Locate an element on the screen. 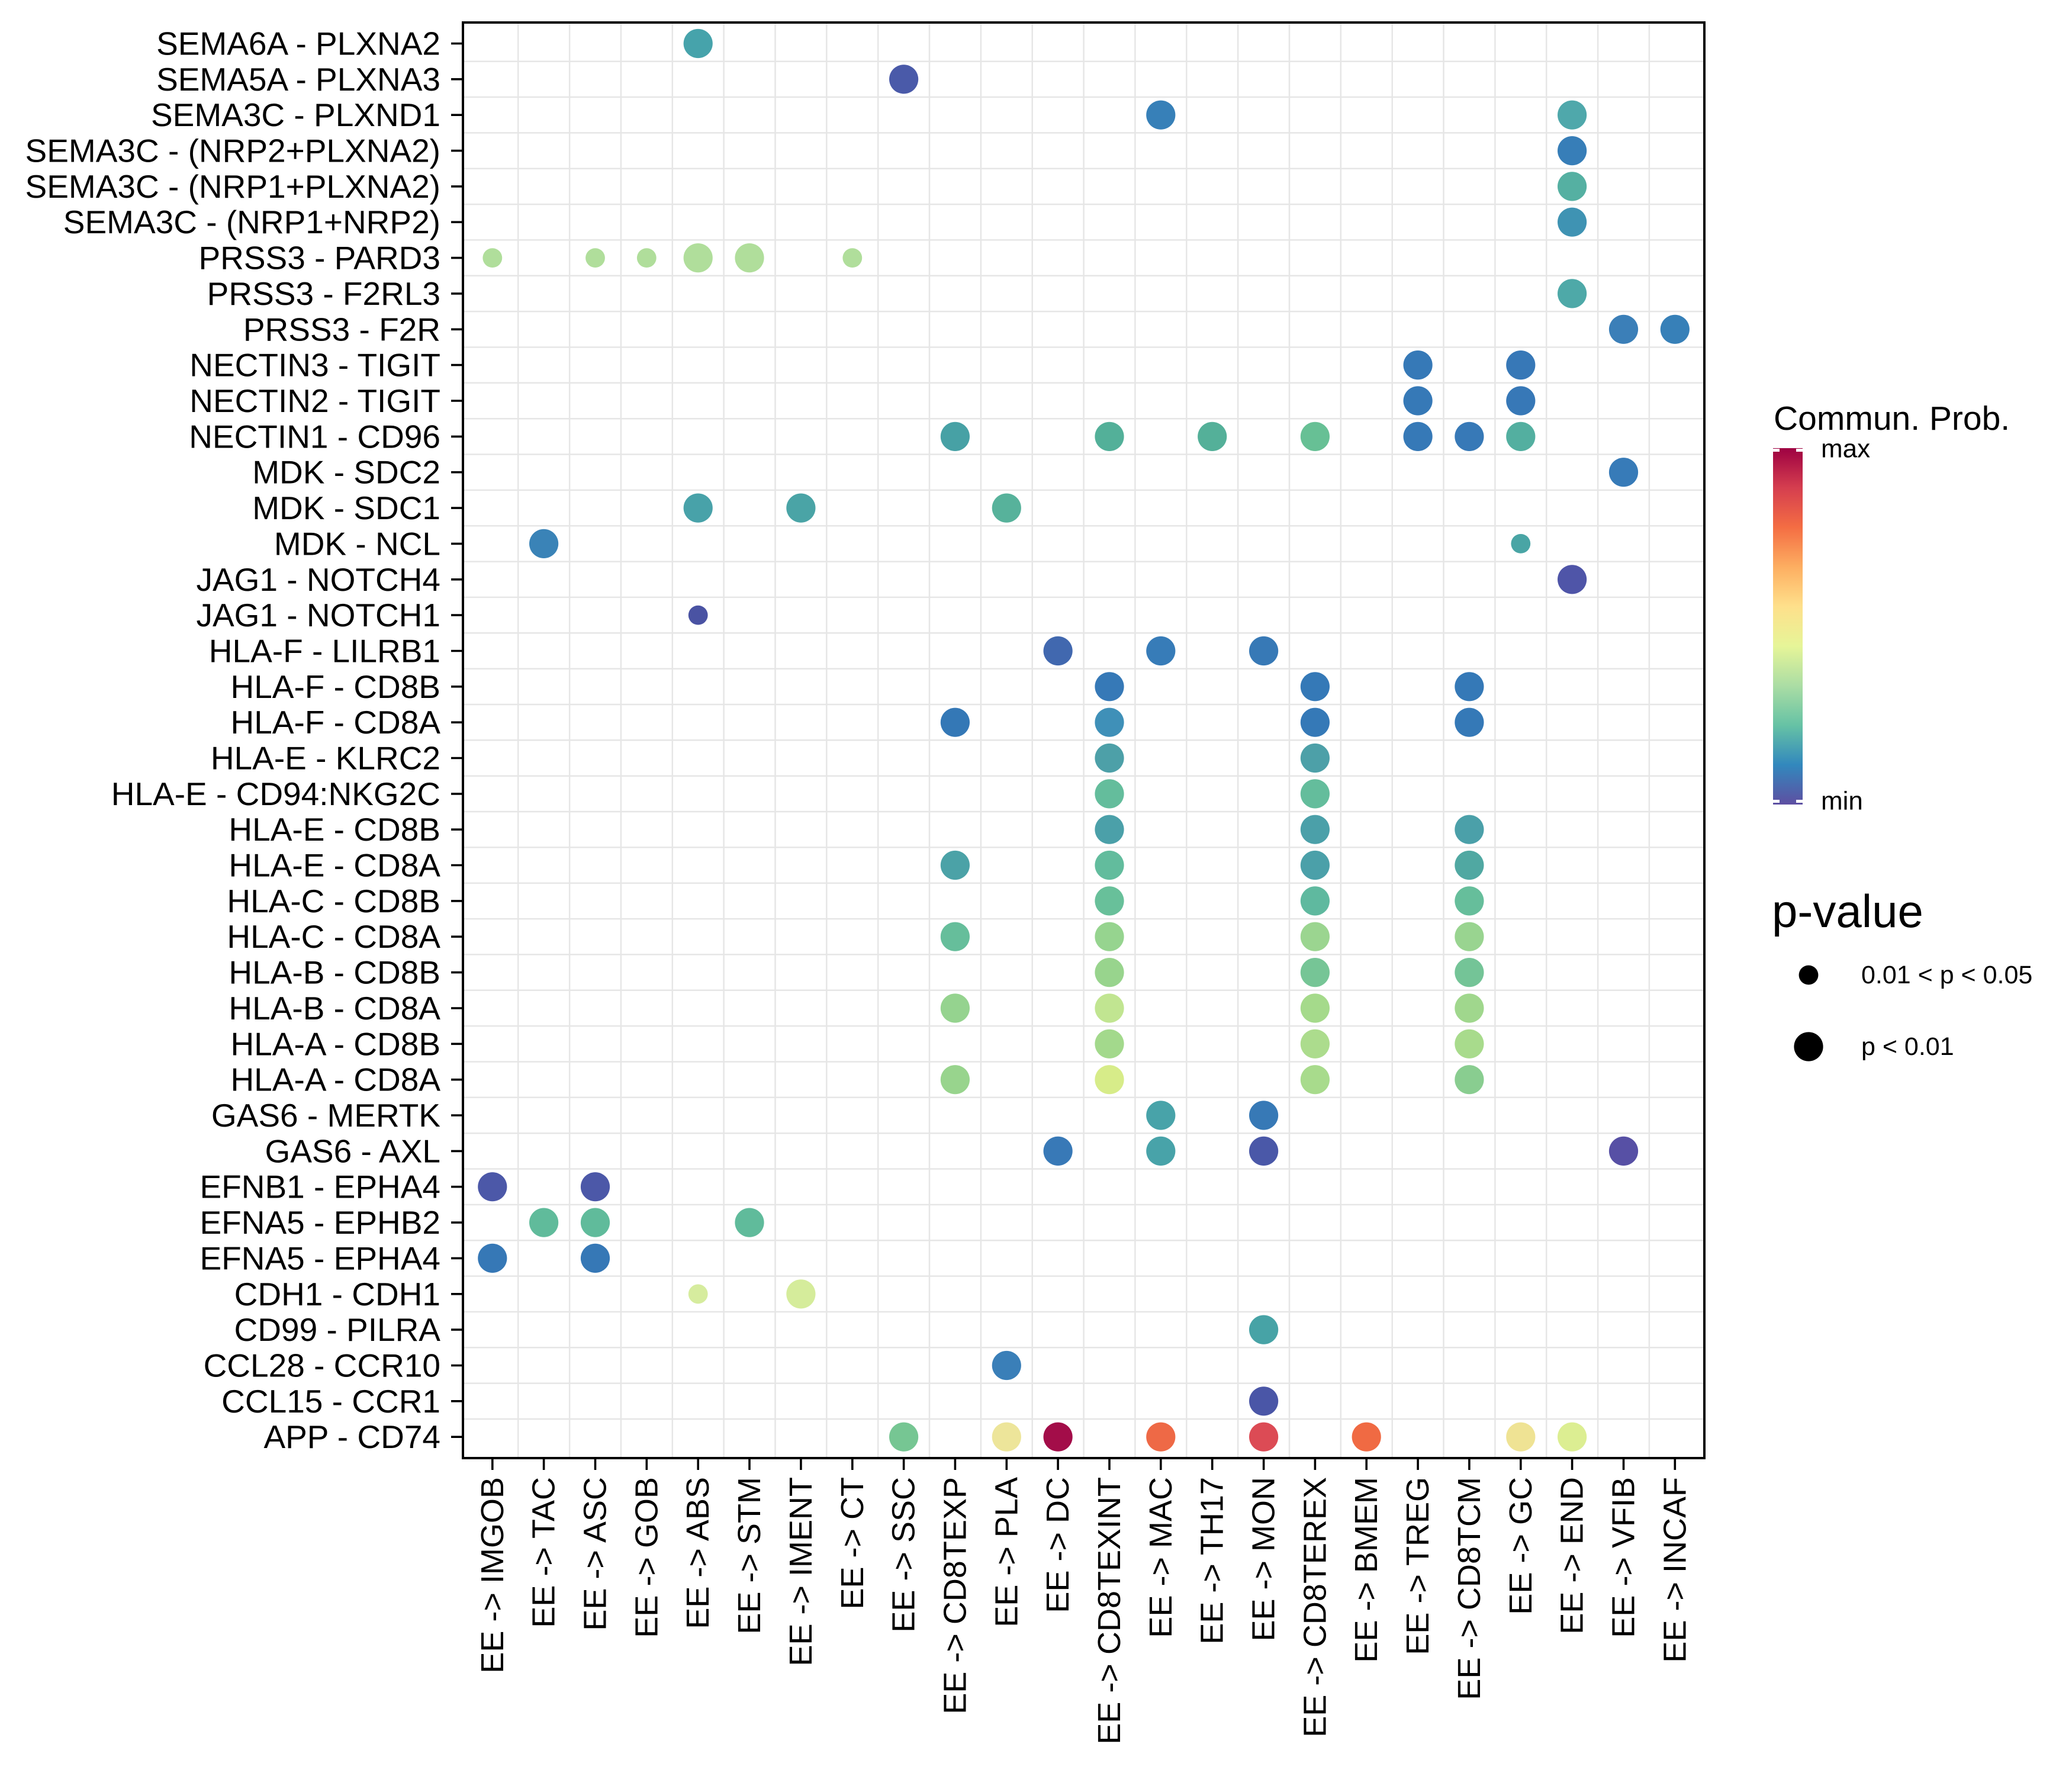  svg-text: HLA-E - CD94:NKG2C is located at coordinates (275, 794).